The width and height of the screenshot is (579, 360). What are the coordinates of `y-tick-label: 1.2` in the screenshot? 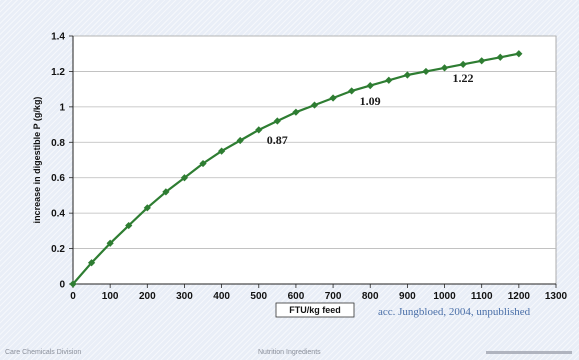 It's located at (58, 72).